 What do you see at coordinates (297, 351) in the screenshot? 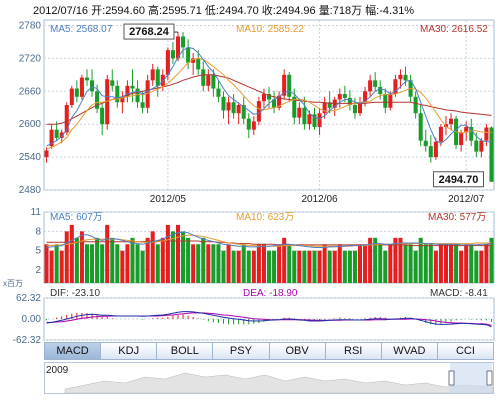
I see `tab-obv: OBV` at bounding box center [297, 351].